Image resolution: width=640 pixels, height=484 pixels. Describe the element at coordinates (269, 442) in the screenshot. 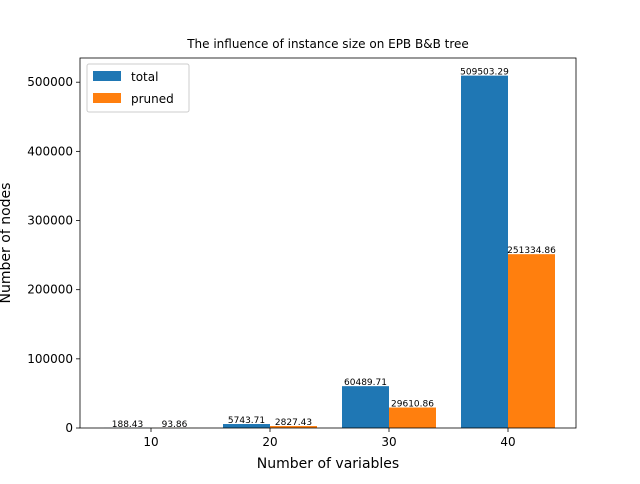

I see `x-tick-label-20: 20` at that location.